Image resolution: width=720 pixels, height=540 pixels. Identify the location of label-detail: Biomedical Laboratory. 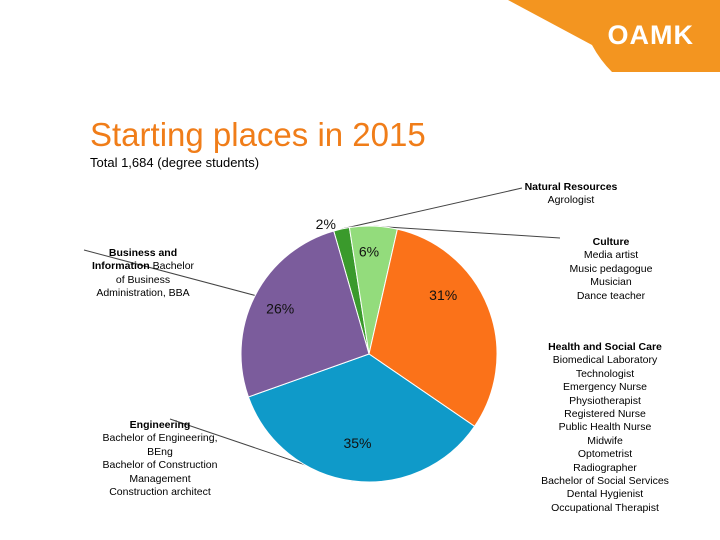
(605, 360).